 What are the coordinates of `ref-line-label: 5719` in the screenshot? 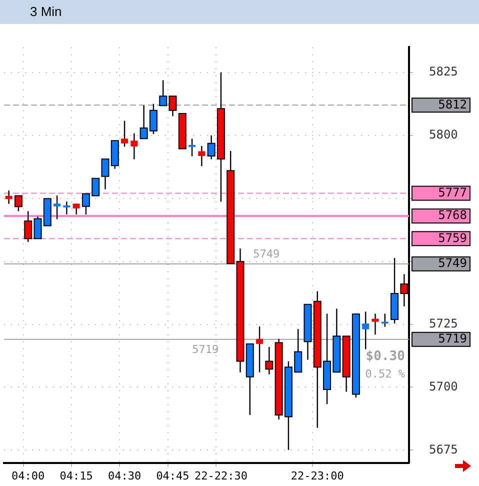 It's located at (452, 339).